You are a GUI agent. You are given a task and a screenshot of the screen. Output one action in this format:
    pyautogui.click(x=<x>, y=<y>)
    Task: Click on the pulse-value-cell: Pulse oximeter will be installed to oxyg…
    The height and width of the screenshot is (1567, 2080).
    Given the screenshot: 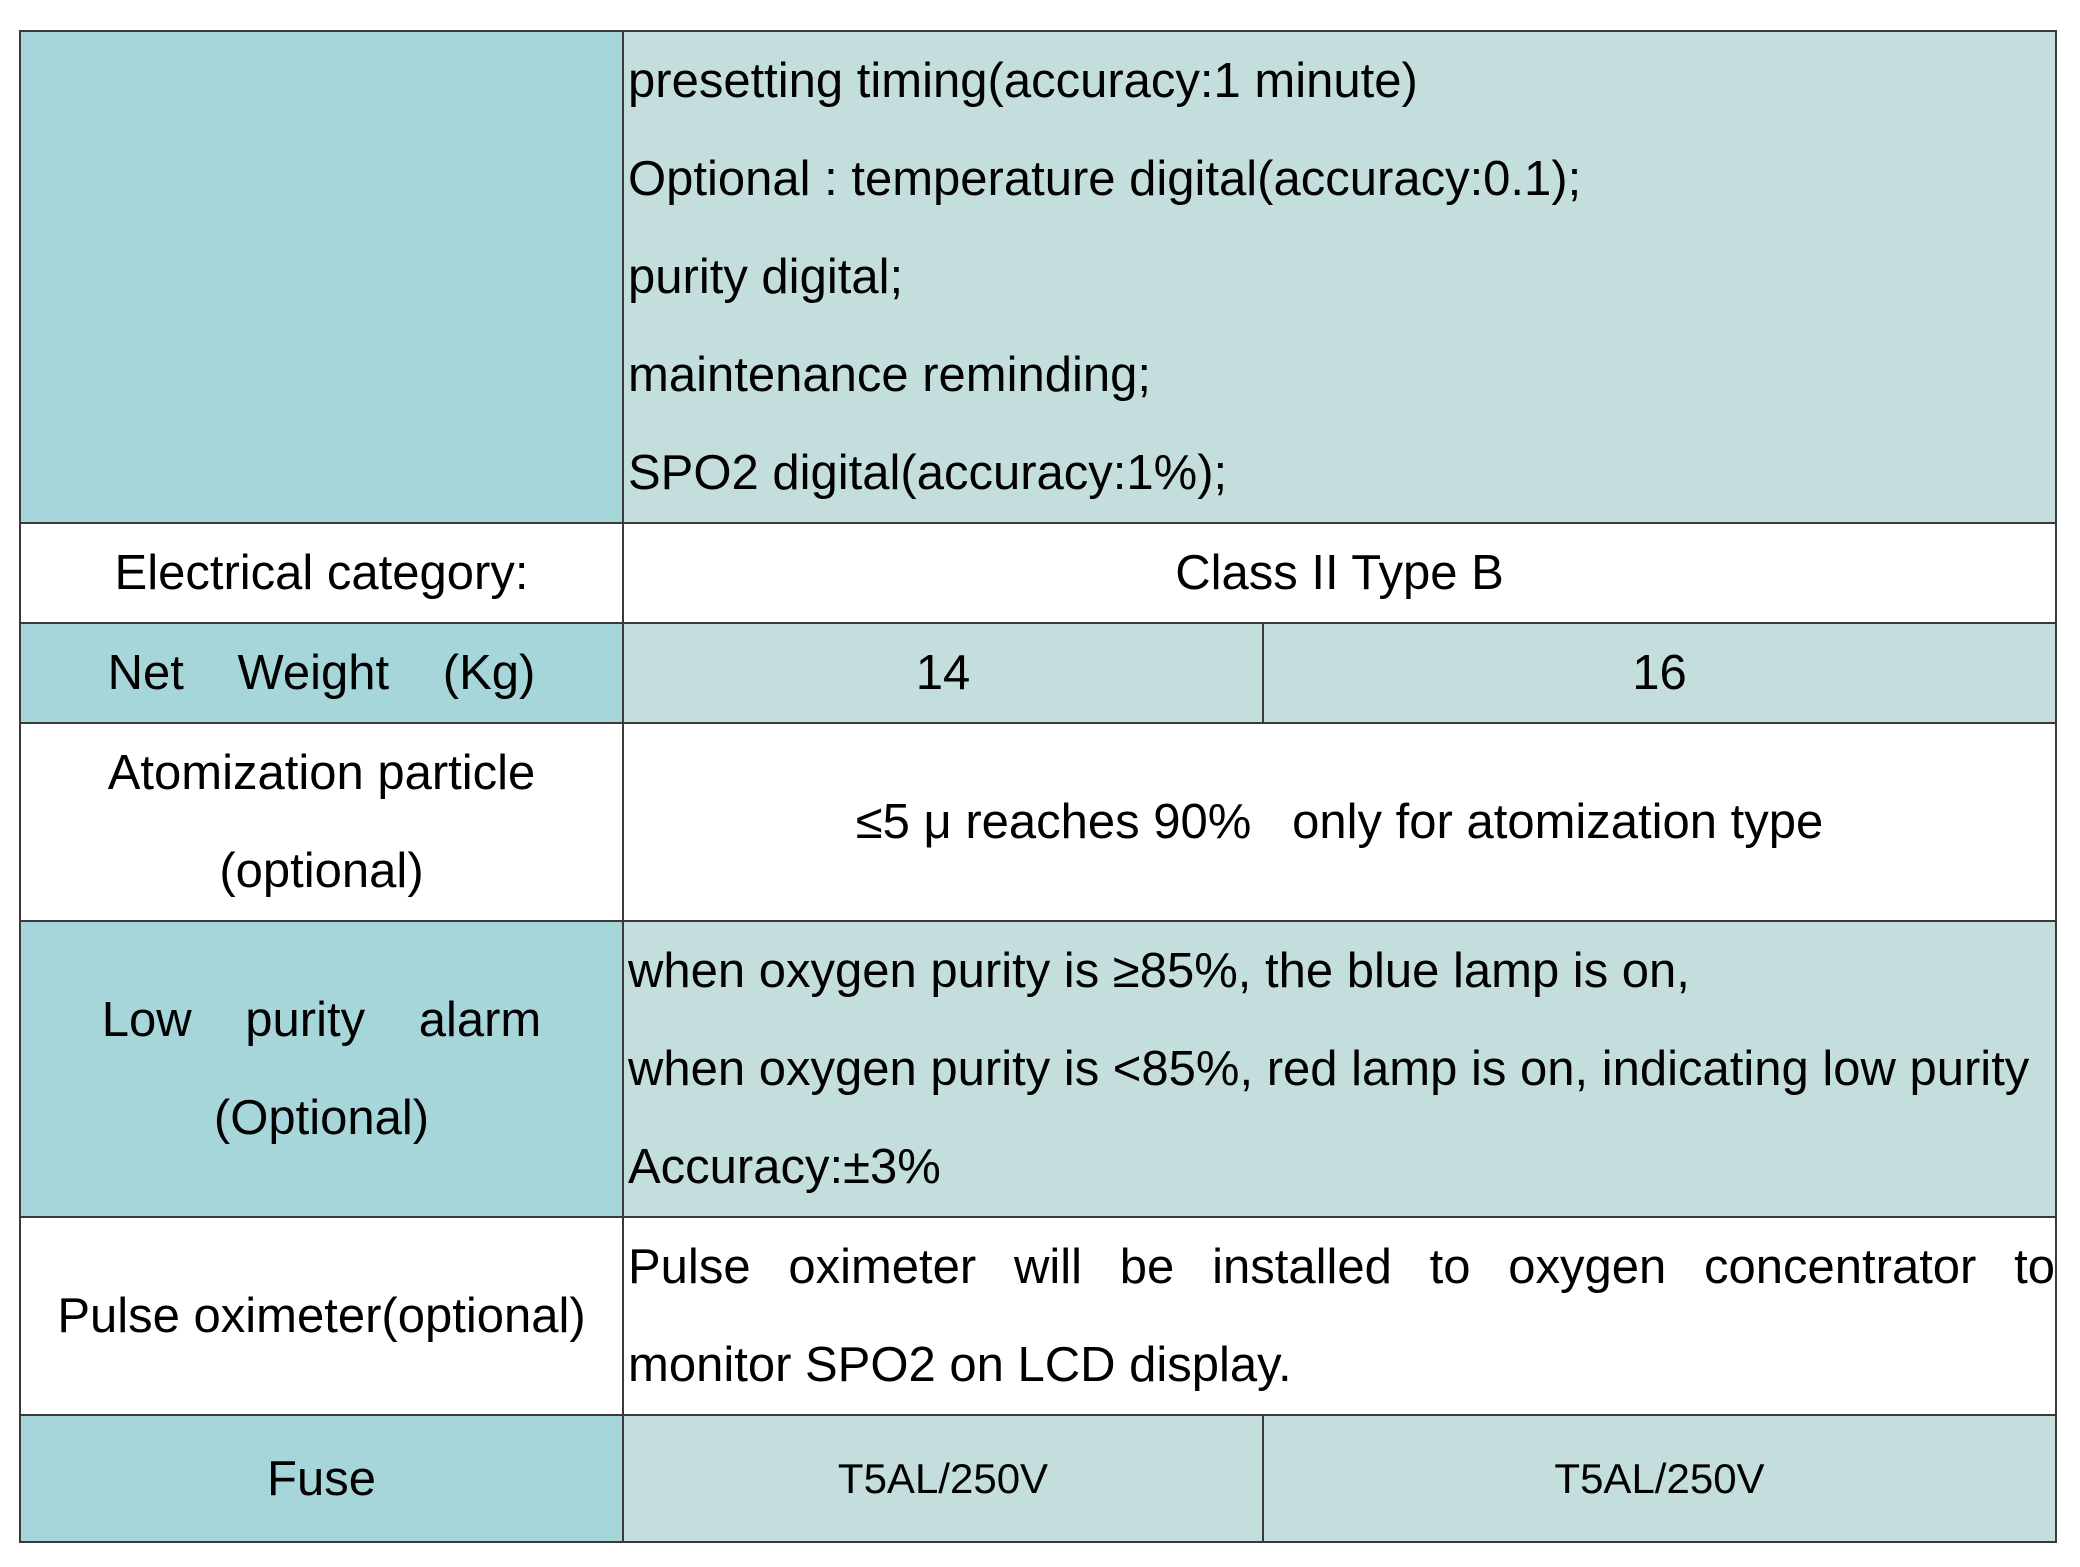 What is the action you would take?
    pyautogui.click(x=1339, y=1316)
    